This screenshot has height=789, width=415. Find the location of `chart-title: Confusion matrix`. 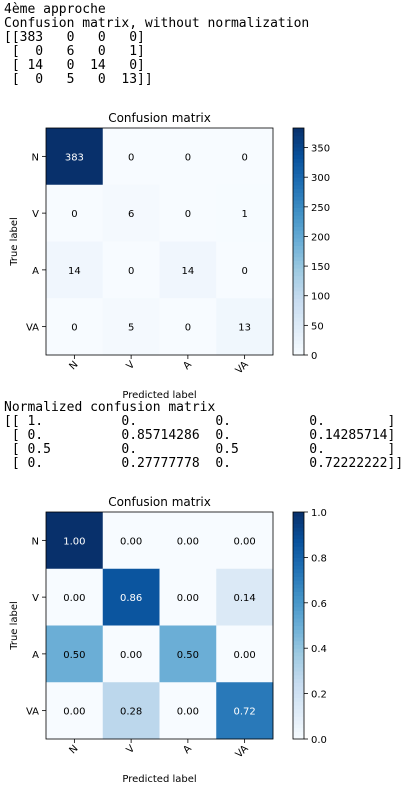

chart-title: Confusion matrix is located at coordinates (159, 502).